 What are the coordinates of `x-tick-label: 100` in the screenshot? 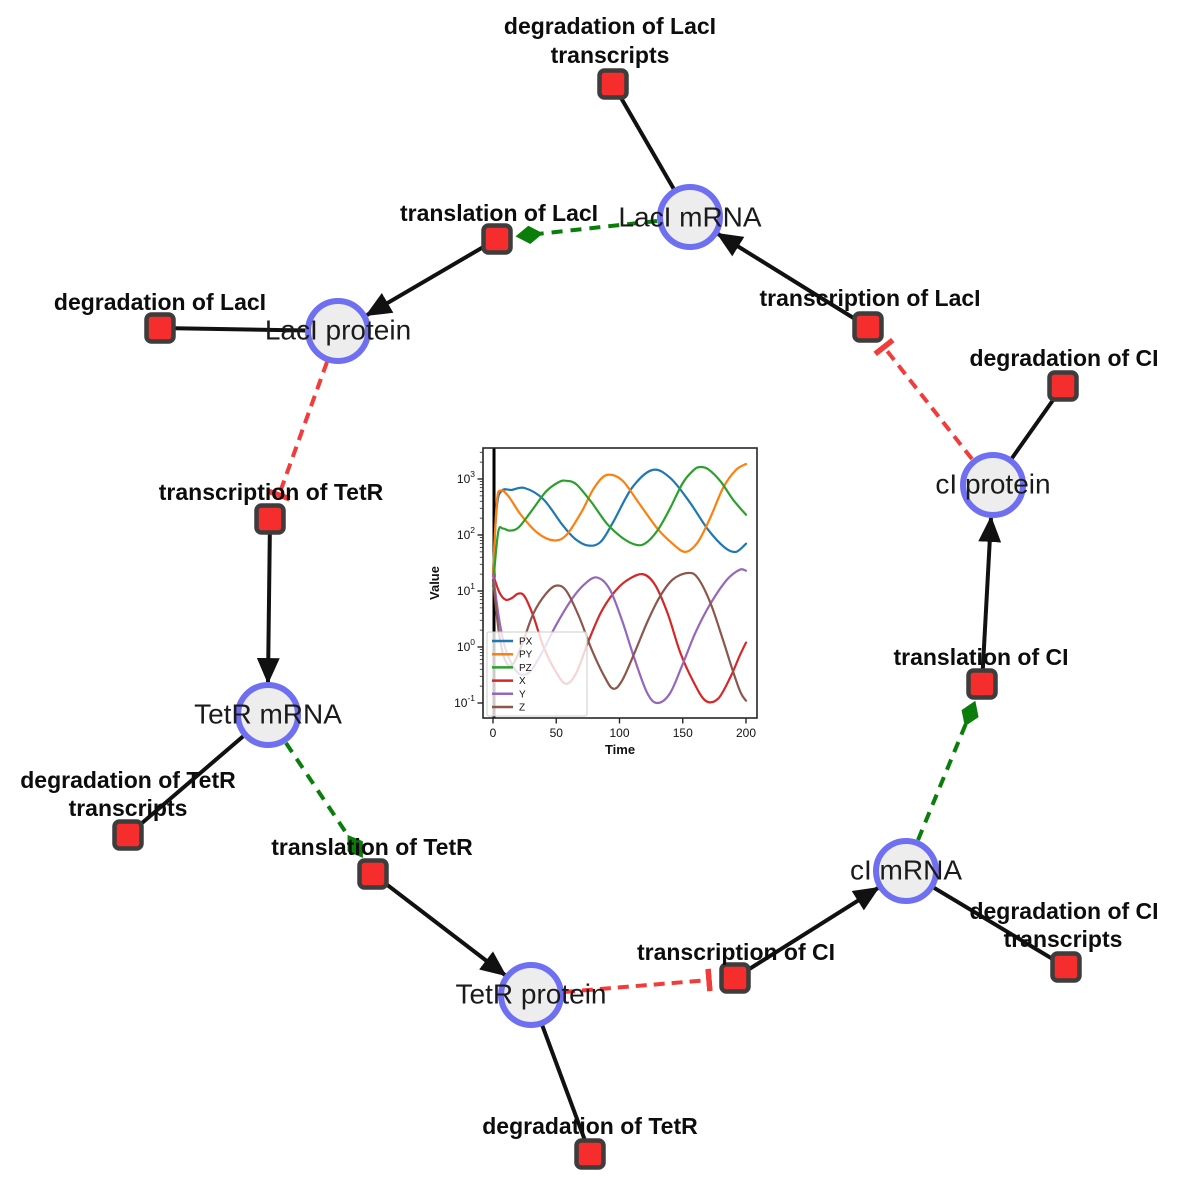 It's located at (619, 733).